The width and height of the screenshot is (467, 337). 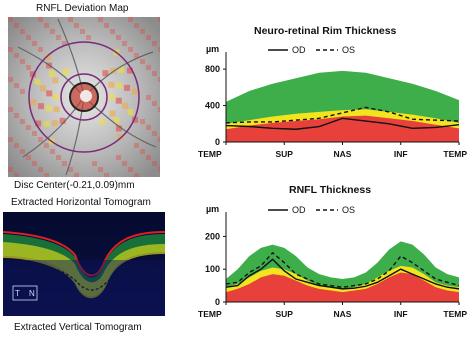 I want to click on rnfl-series-od, so click(x=342, y=274).